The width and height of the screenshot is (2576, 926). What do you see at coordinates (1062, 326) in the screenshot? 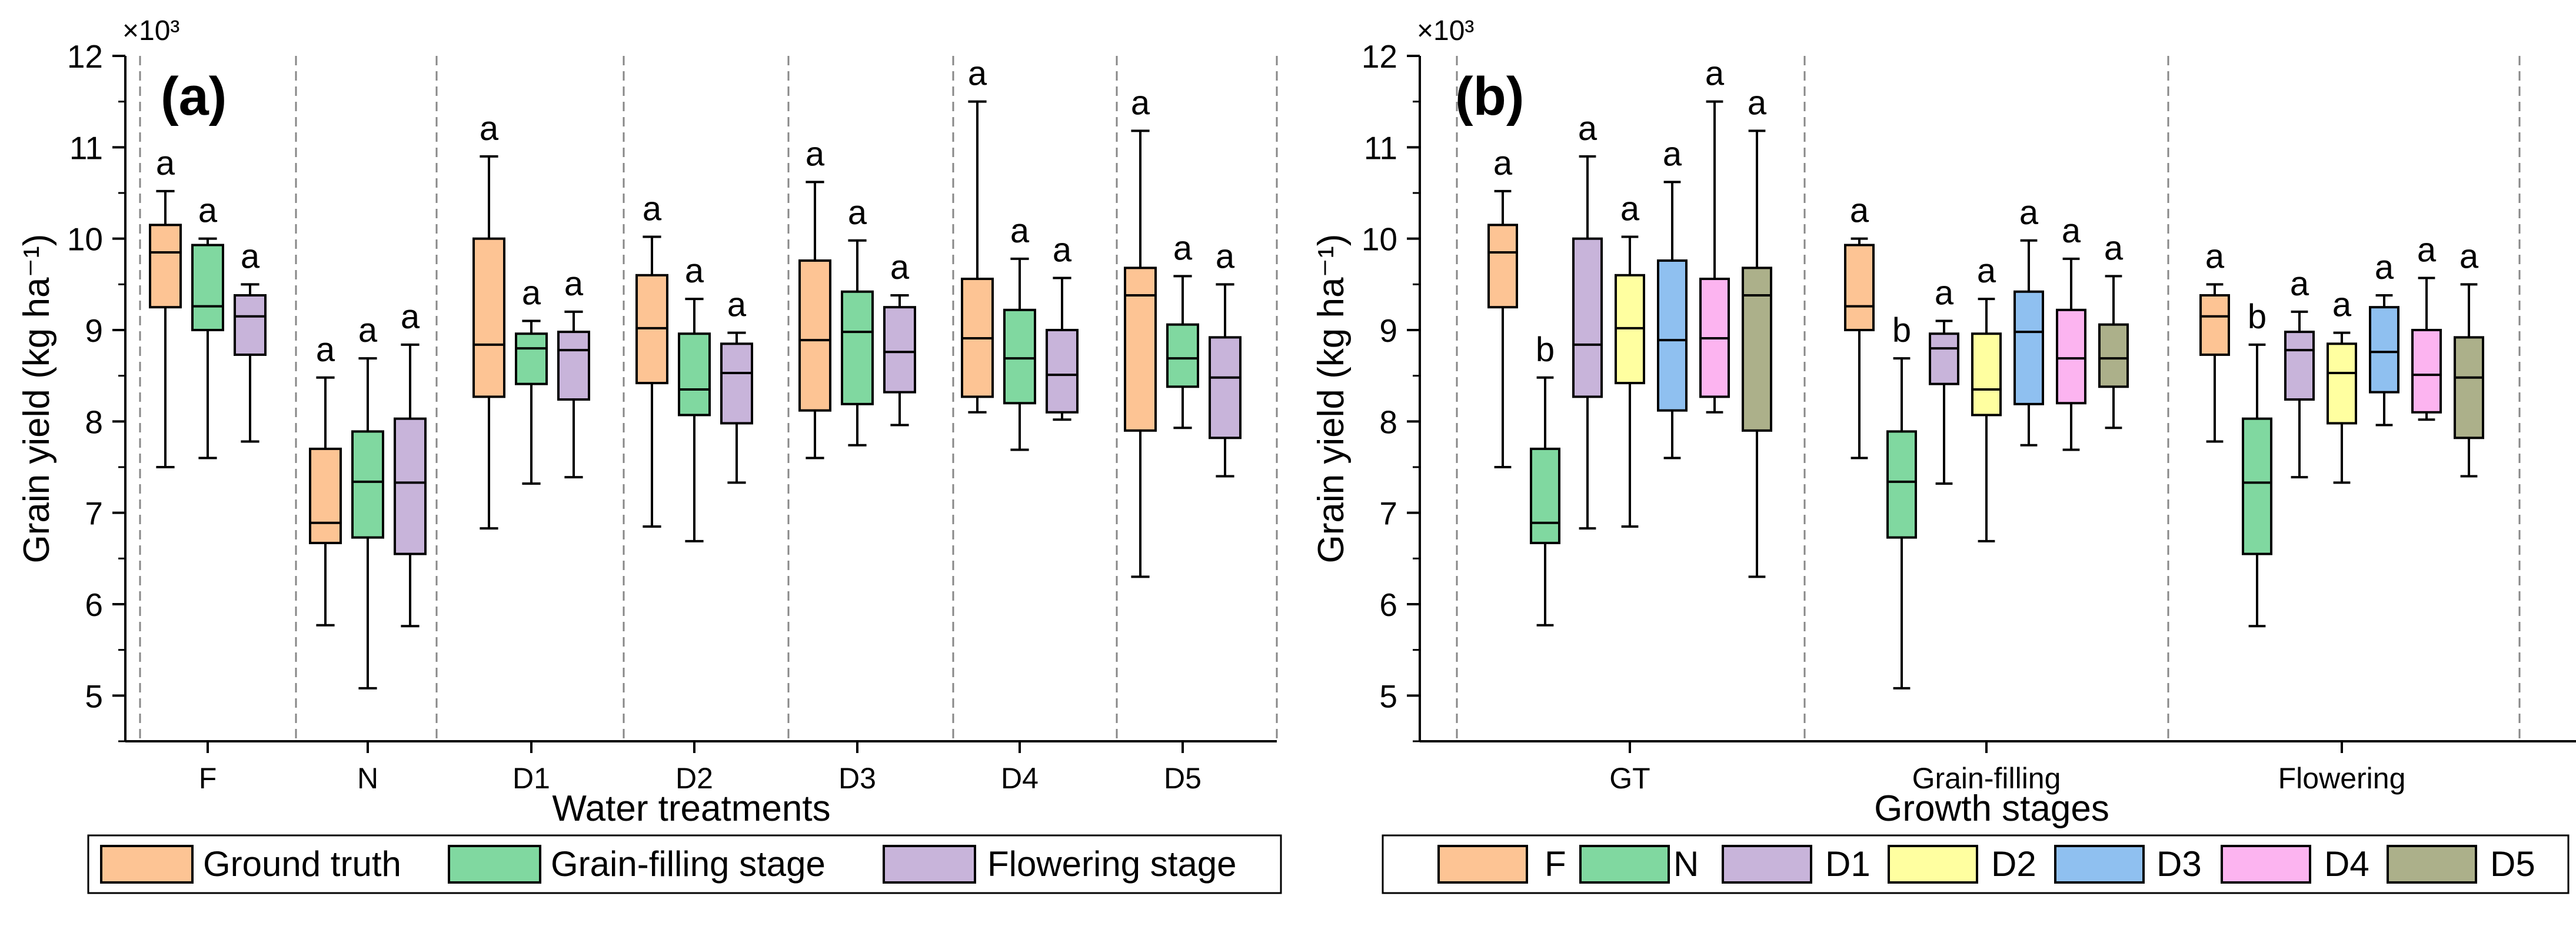
I see `box-d4-flowering-stage: a` at bounding box center [1062, 326].